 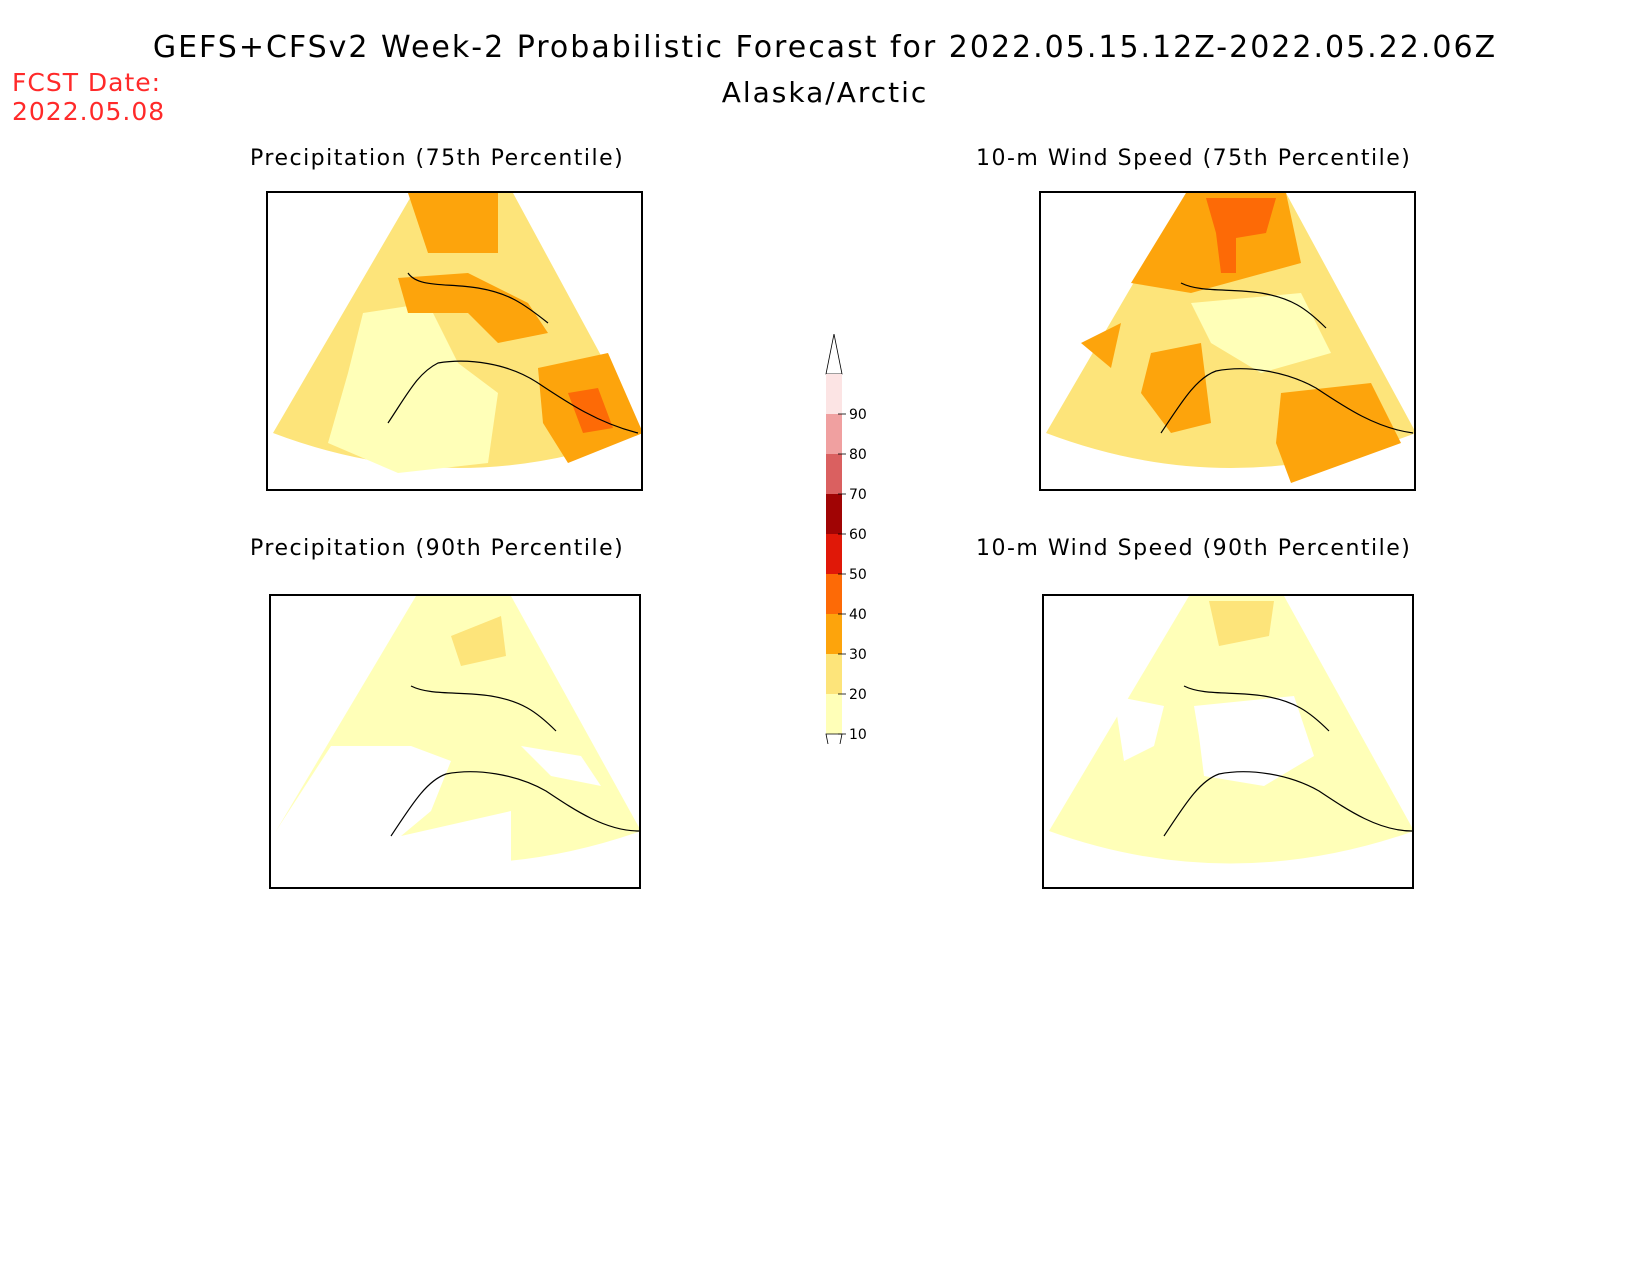 What do you see at coordinates (1194, 548) in the screenshot?
I see `panel-title-wind-90: 10-m Wind Speed (90th Percentile)` at bounding box center [1194, 548].